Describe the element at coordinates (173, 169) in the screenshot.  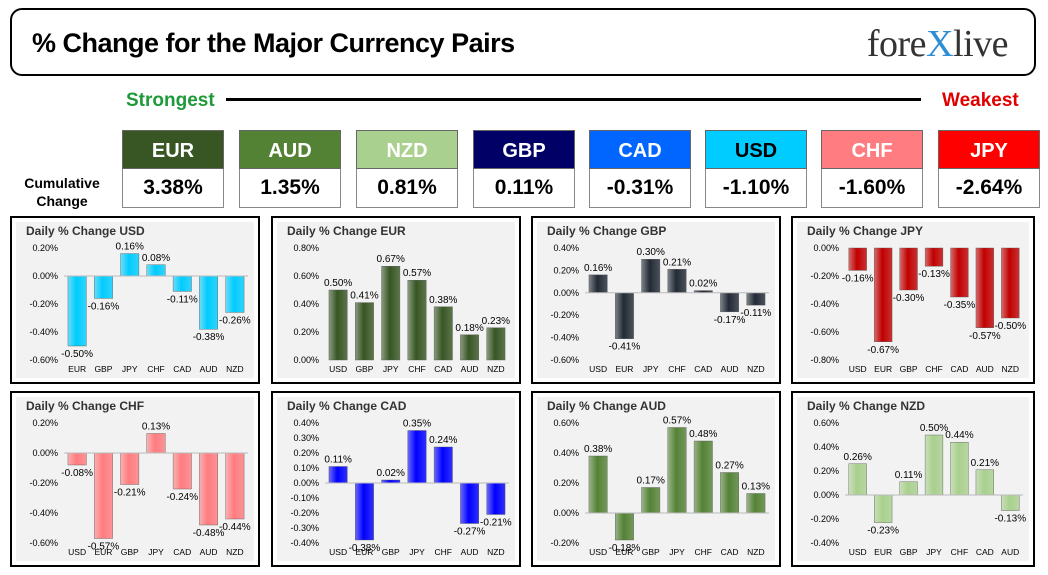
I see `currency-box-eur: EUR 3.38%` at that location.